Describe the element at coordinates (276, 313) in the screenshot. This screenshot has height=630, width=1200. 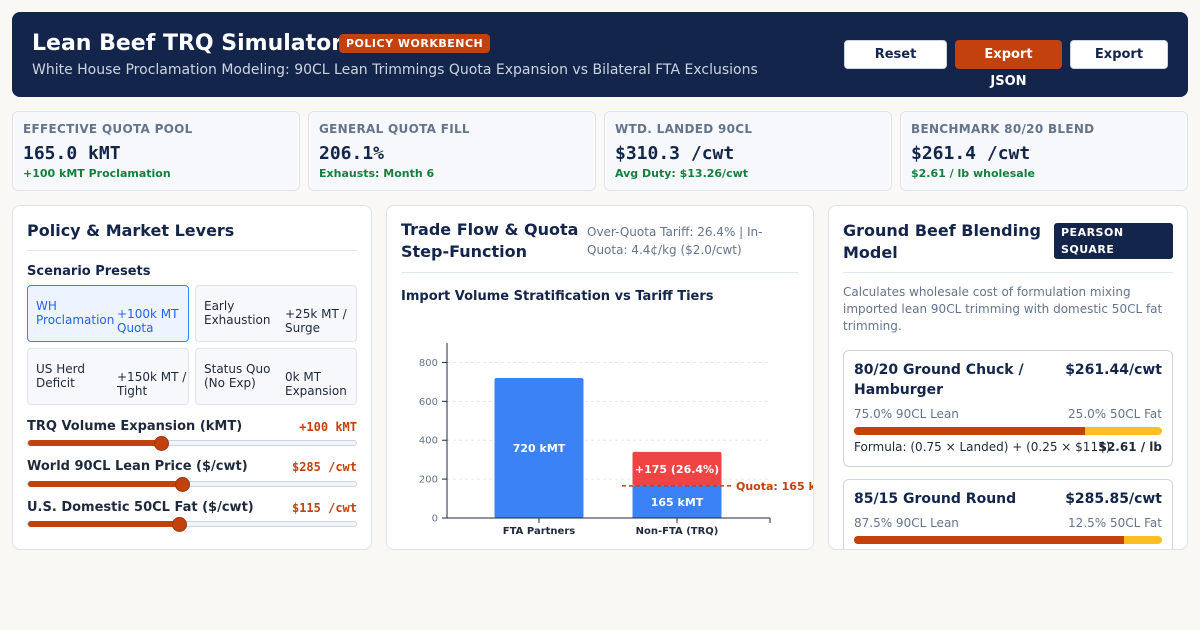
I see `preset-early-exhaustion: Early Exhaustion +25k MT / Surge` at that location.